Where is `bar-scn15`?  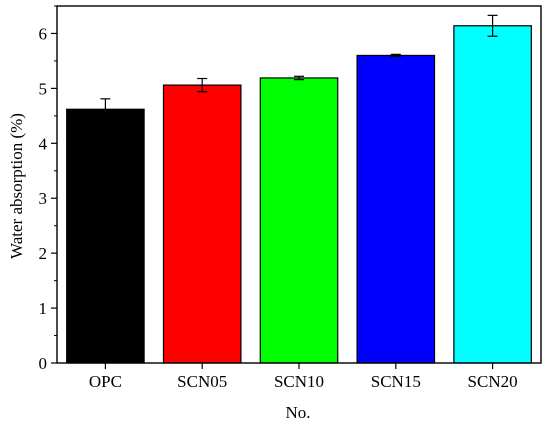
bar-scn15 is located at coordinates (396, 209).